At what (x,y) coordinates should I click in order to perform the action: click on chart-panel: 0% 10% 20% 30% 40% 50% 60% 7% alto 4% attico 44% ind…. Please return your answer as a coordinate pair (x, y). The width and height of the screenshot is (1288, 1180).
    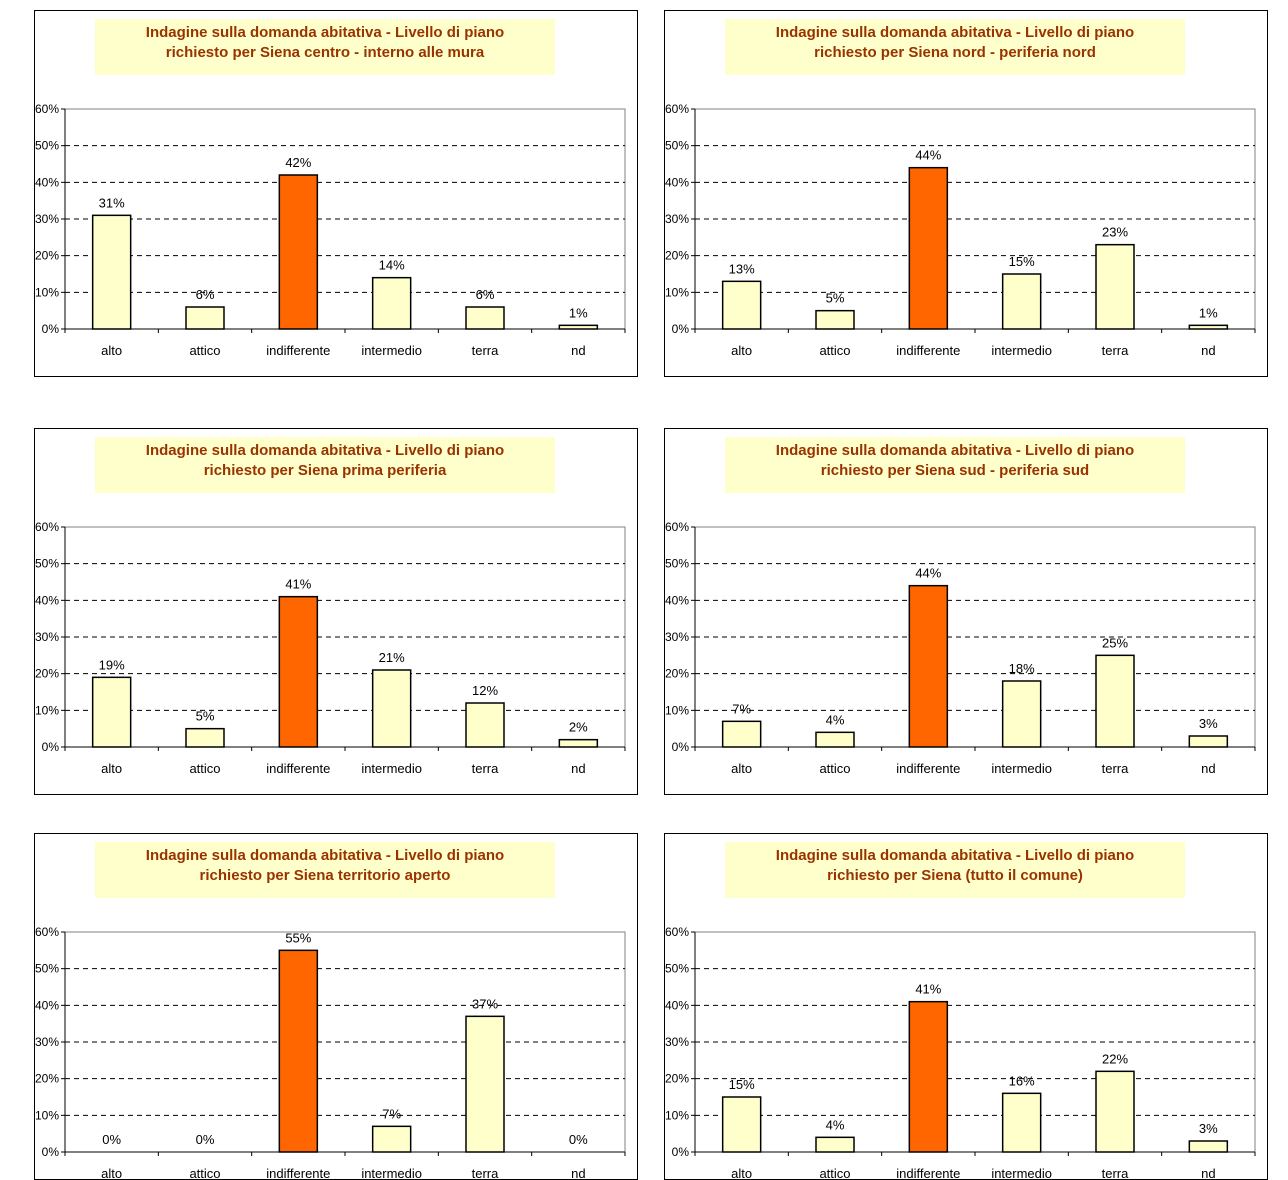
    Looking at the image, I should click on (966, 611).